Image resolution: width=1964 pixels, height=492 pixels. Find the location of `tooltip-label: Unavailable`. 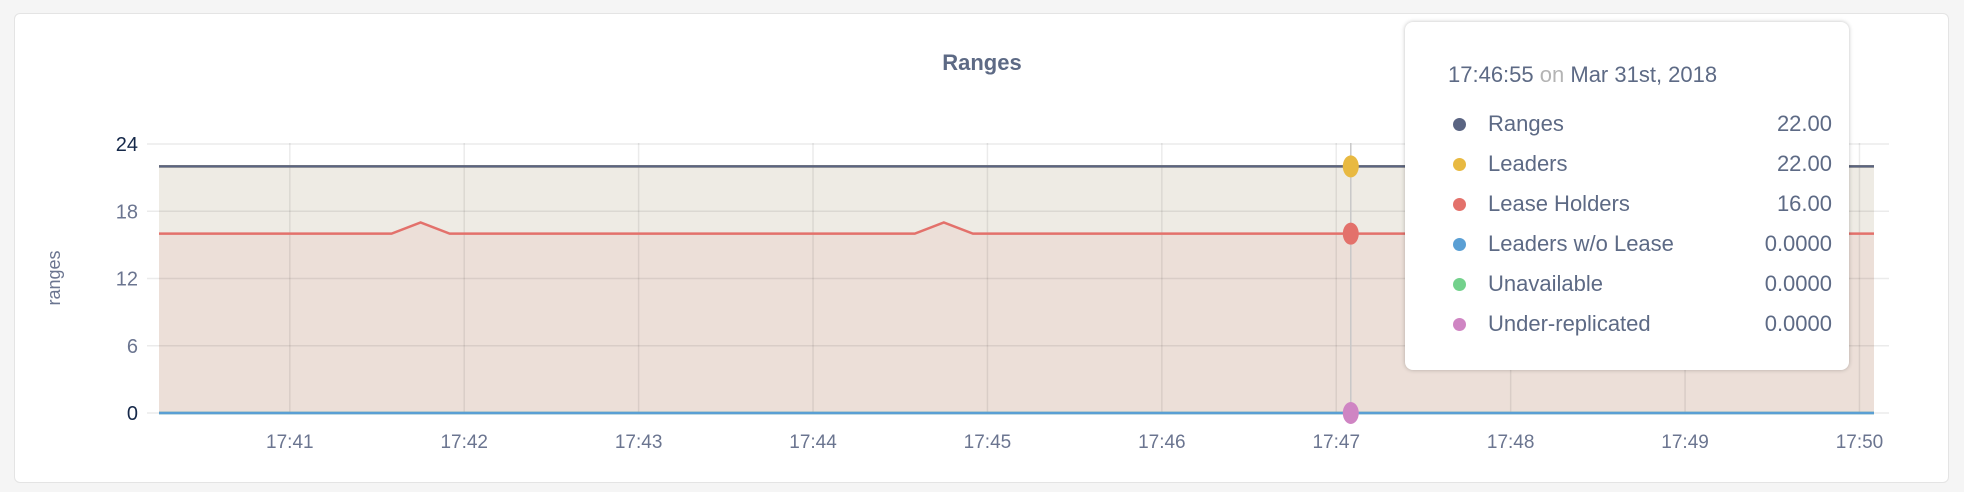

tooltip-label: Unavailable is located at coordinates (1545, 283).